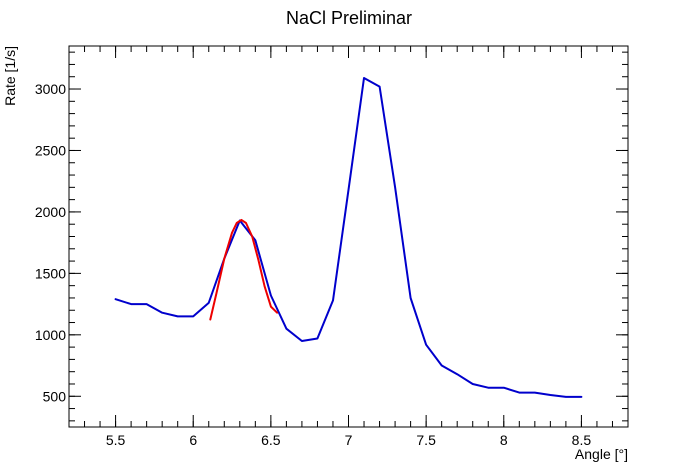 The image size is (698, 476). Describe the element at coordinates (50, 273) in the screenshot. I see `y-tick-label: 1500` at that location.